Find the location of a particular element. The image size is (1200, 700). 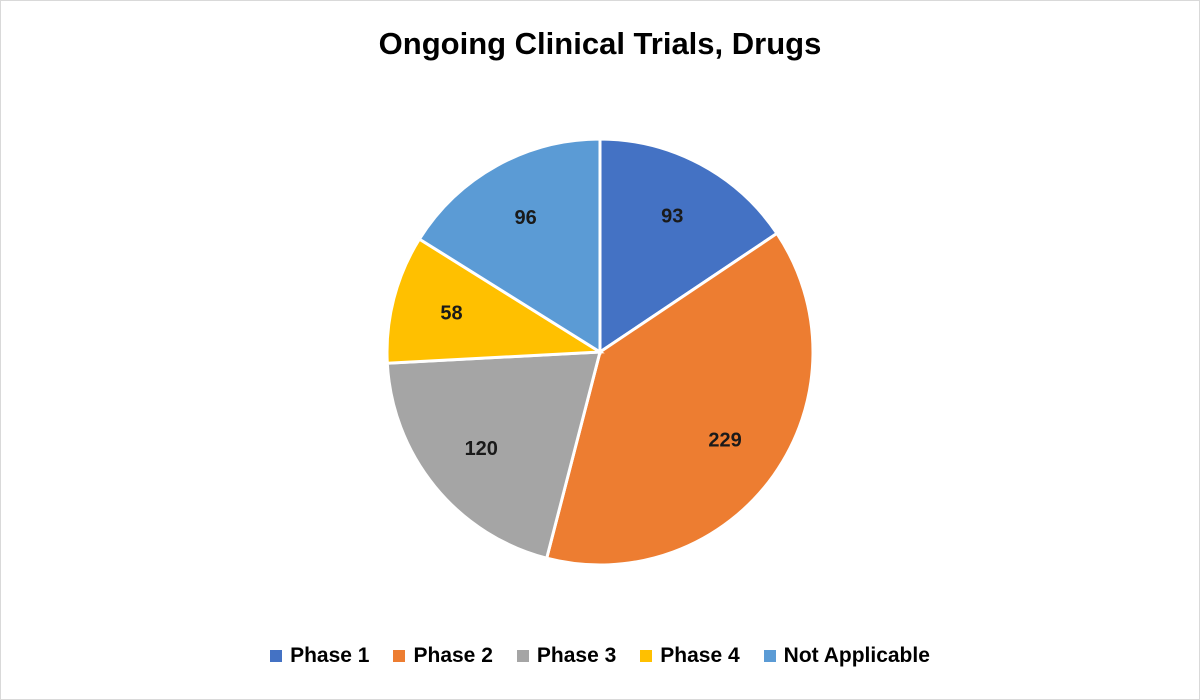

legend-item-not-applicable: Not Applicable is located at coordinates (846, 656).